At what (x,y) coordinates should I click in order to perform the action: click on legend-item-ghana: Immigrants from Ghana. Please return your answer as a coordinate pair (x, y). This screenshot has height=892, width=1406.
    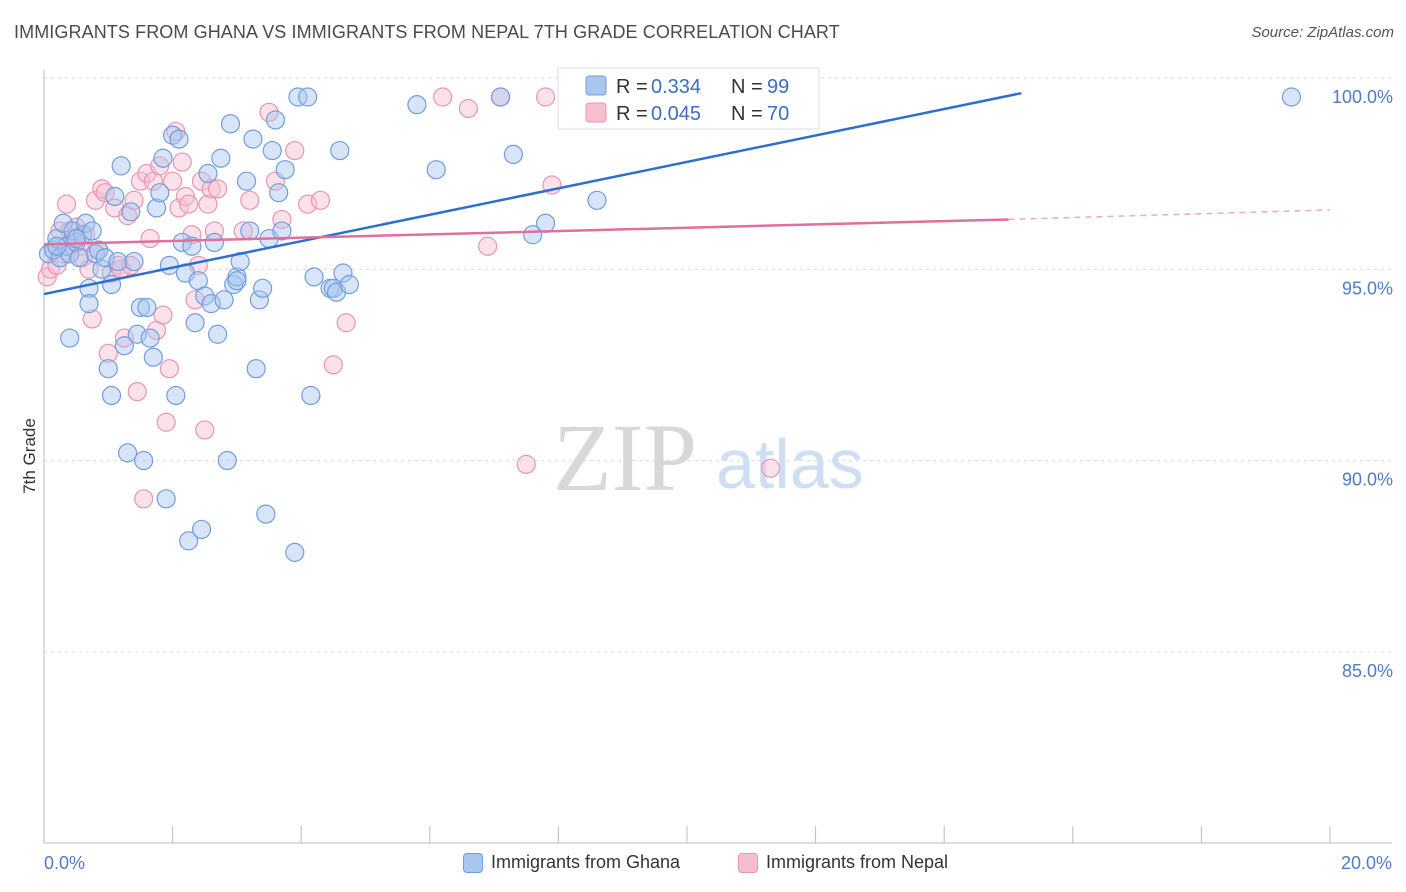
    Looking at the image, I should click on (571, 862).